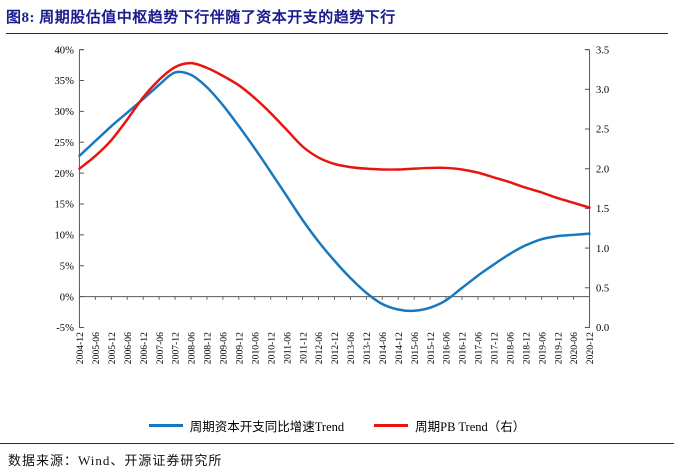  I want to click on y-left-tick-label: 15%, so click(65, 205).